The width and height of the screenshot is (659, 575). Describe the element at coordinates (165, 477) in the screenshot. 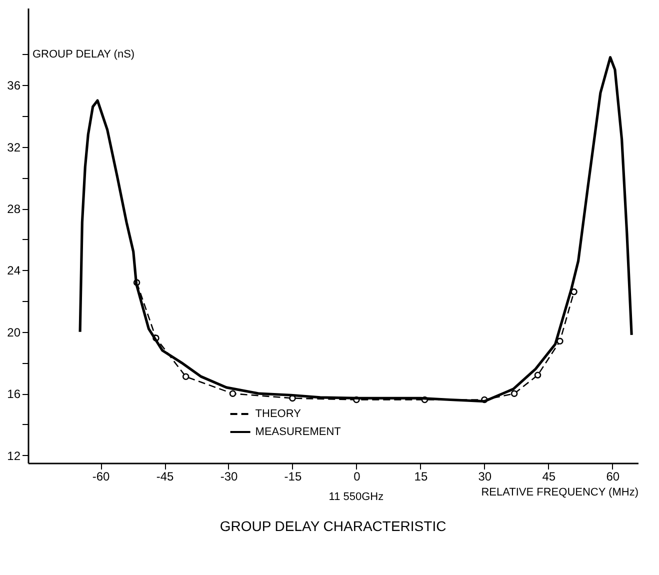

I see `x-tick-label: -45` at that location.